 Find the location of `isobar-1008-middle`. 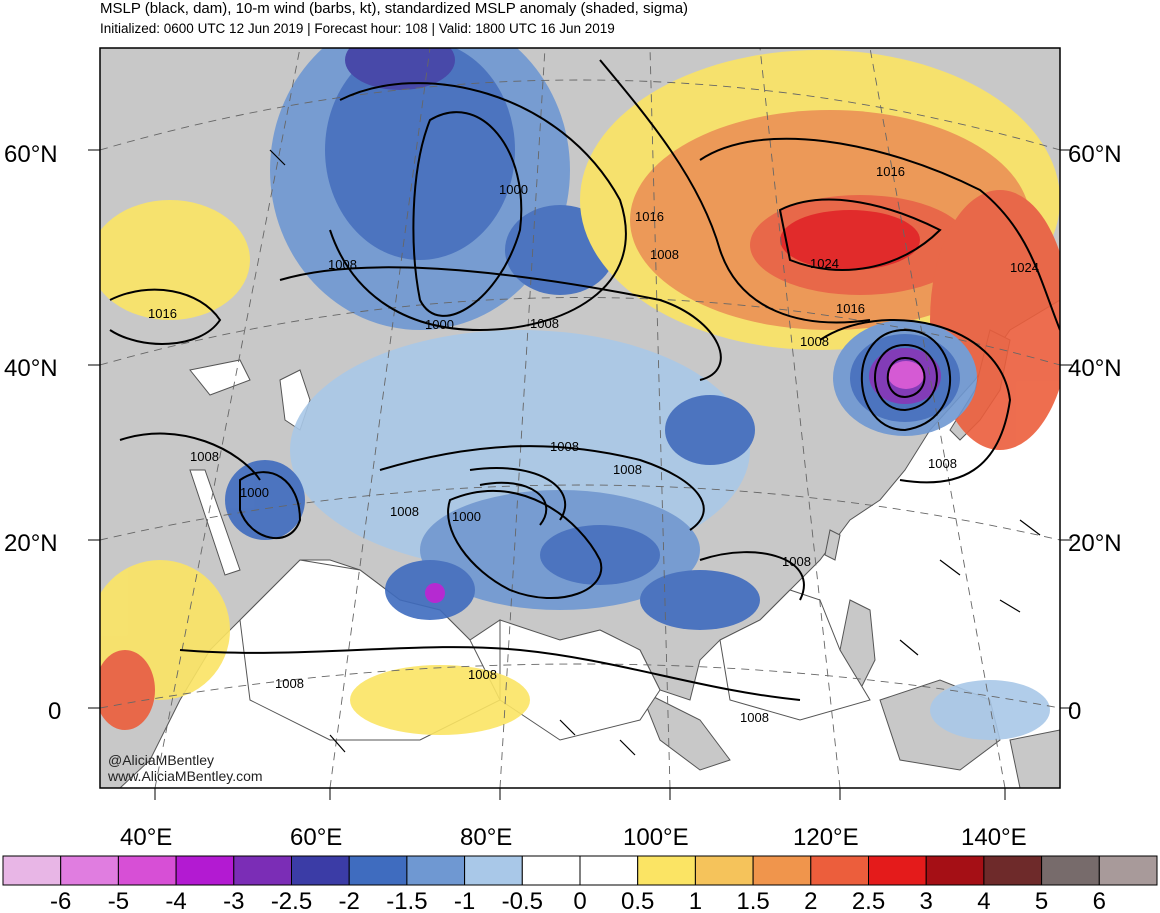

isobar-1008-middle is located at coordinates (542, 488).